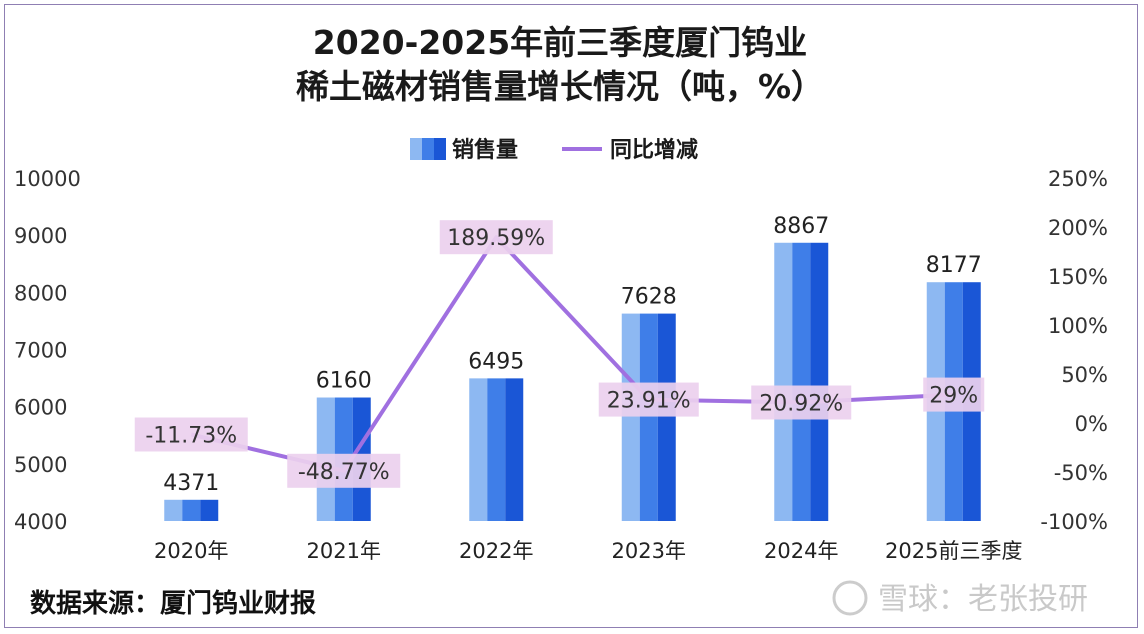 This screenshot has width=1144, height=634. What do you see at coordinates (40, 293) in the screenshot?
I see `y-left-tick-label: 8000` at bounding box center [40, 293].